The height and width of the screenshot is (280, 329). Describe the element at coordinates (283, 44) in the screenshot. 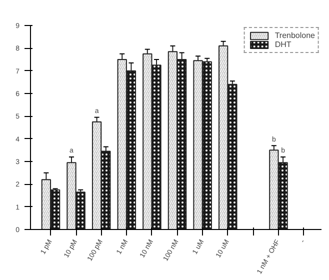

I see `legend-label: DHT` at that location.